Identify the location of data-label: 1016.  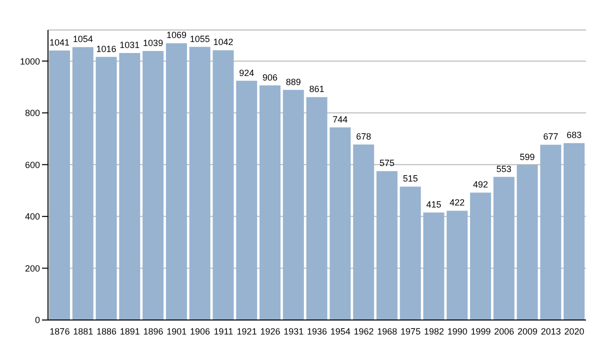
(106, 49).